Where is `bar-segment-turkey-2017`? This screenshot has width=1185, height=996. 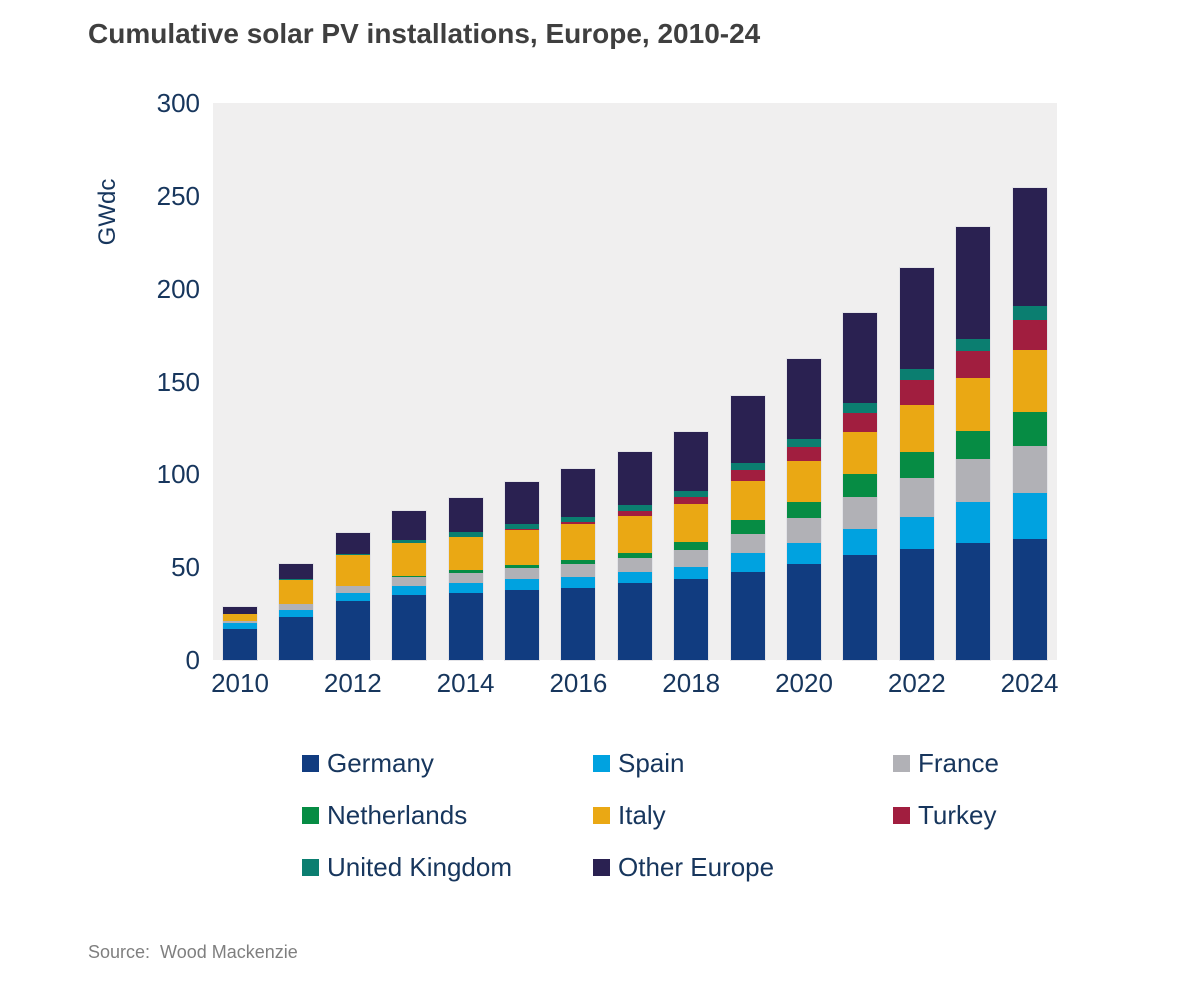
bar-segment-turkey-2017 is located at coordinates (634, 513).